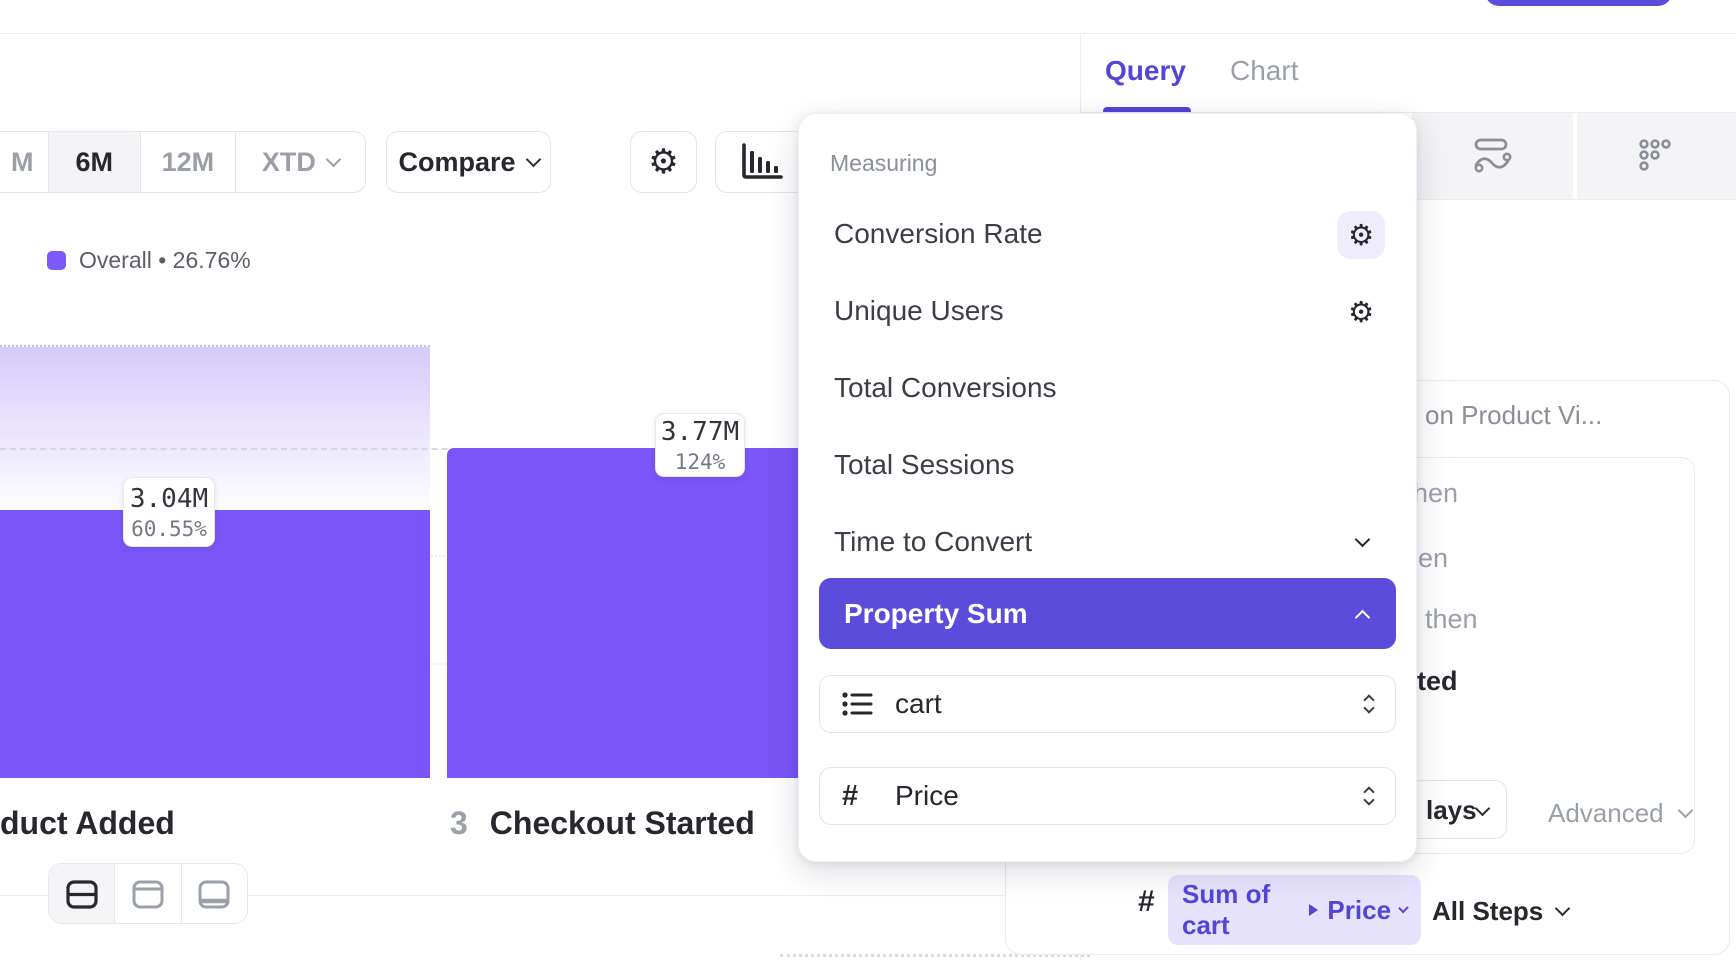  I want to click on chevron-up-icon, so click(1362, 617).